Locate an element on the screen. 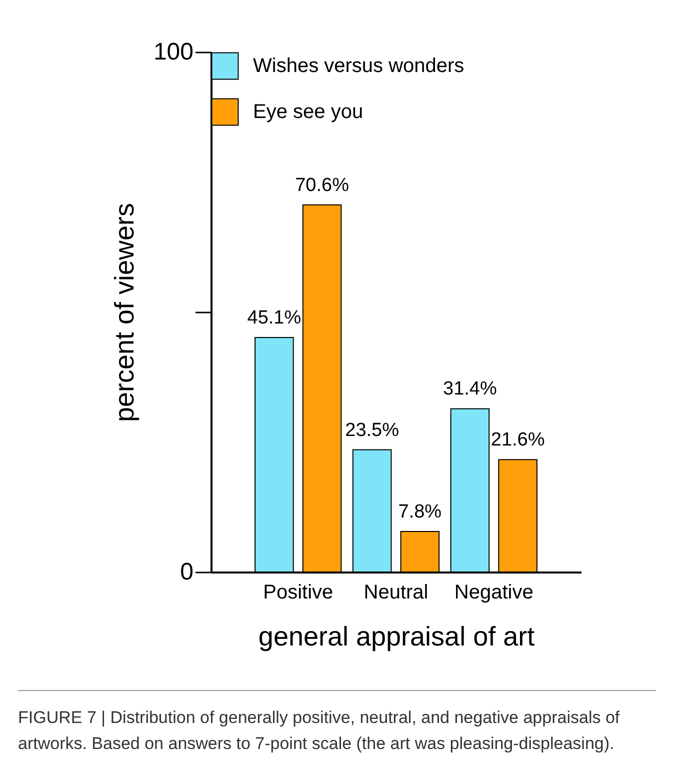  data-label: 45.1% is located at coordinates (274, 317).